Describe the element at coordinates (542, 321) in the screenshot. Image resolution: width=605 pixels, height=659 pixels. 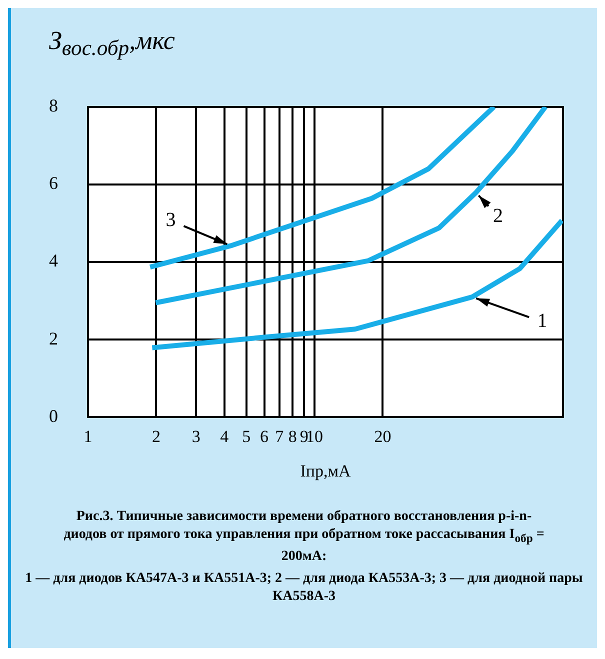
I see `text: 1` at that location.